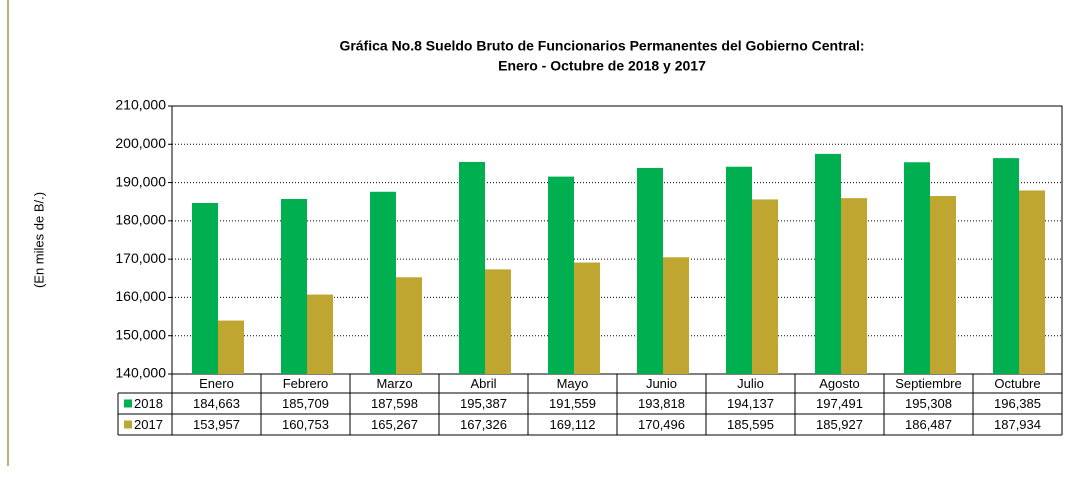  What do you see at coordinates (216, 403) in the screenshot?
I see `value-label: 184,663` at bounding box center [216, 403].